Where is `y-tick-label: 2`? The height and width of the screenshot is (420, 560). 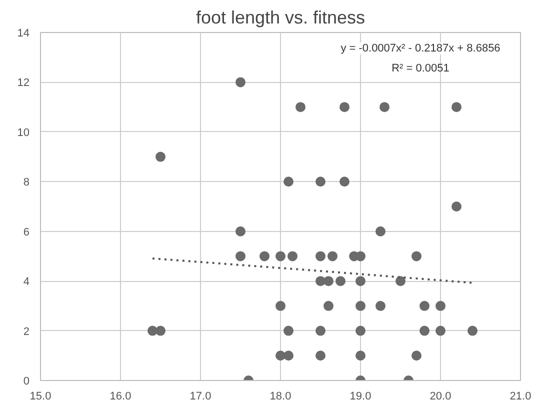 y-tick-label: 2 is located at coordinates (26, 332).